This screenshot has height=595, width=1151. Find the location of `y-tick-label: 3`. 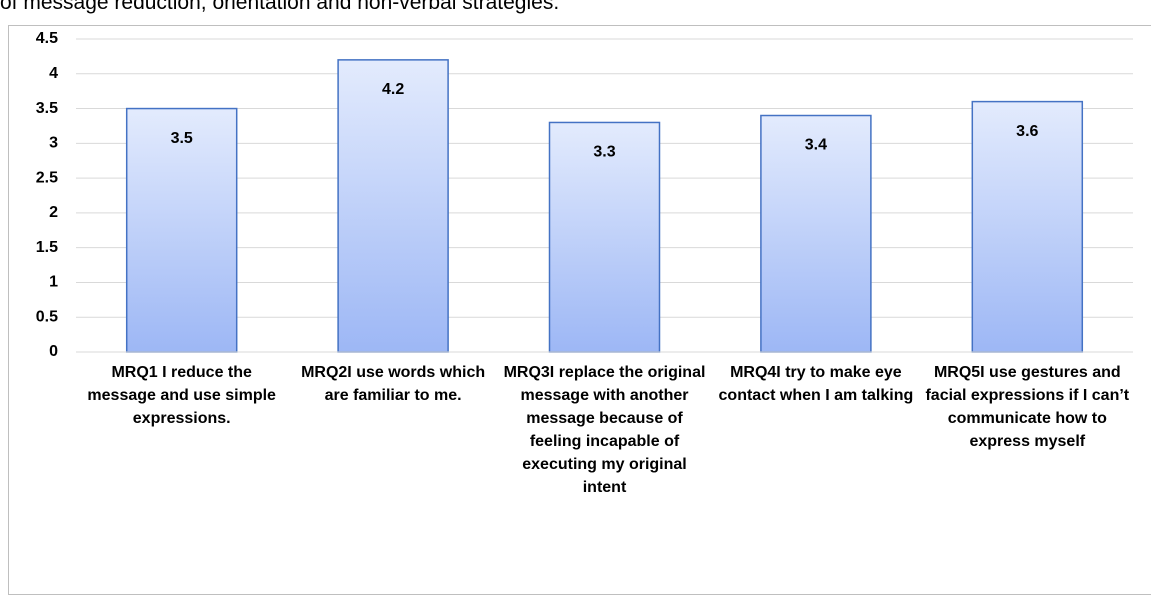

y-tick-label: 3 is located at coordinates (53, 143).